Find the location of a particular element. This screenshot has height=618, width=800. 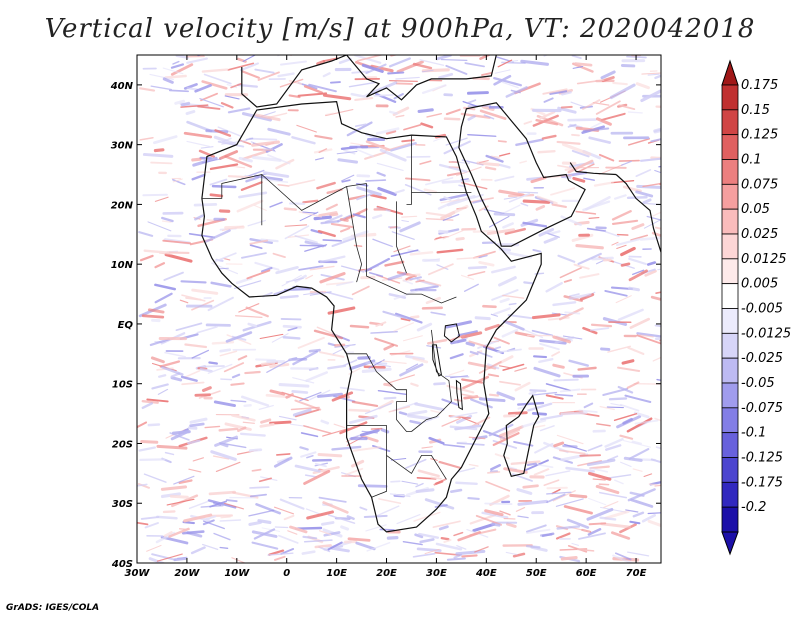

x-tick-label: 30W is located at coordinates (138, 573).